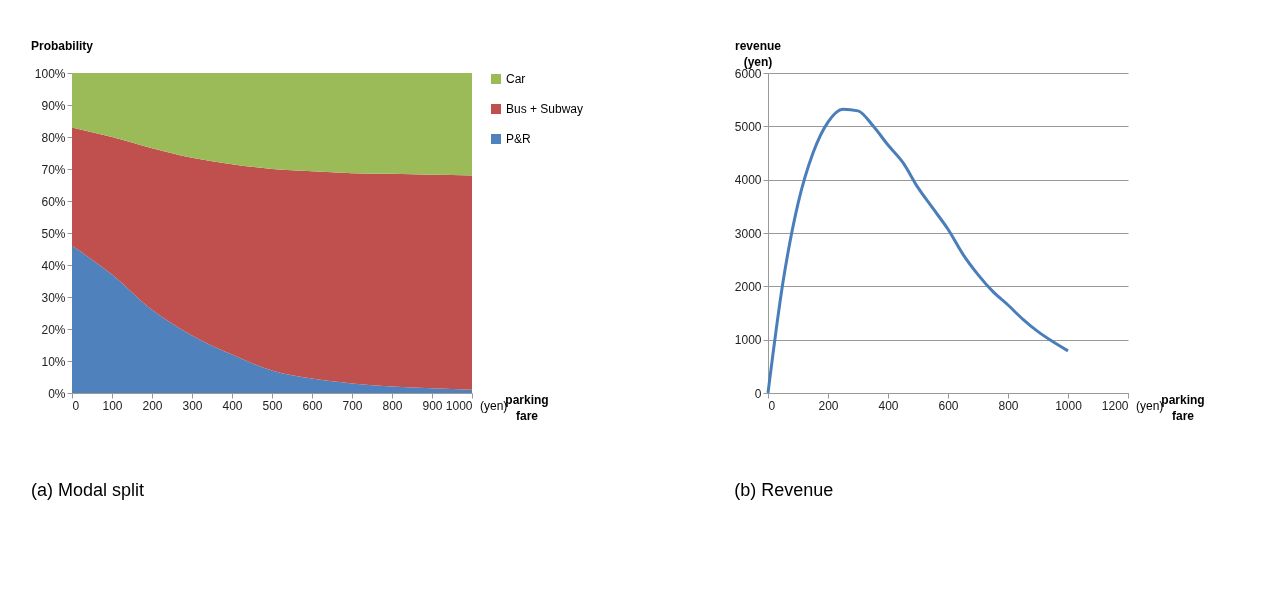 The image size is (1285, 597). I want to click on y-tick-label: 60%, so click(53, 201).